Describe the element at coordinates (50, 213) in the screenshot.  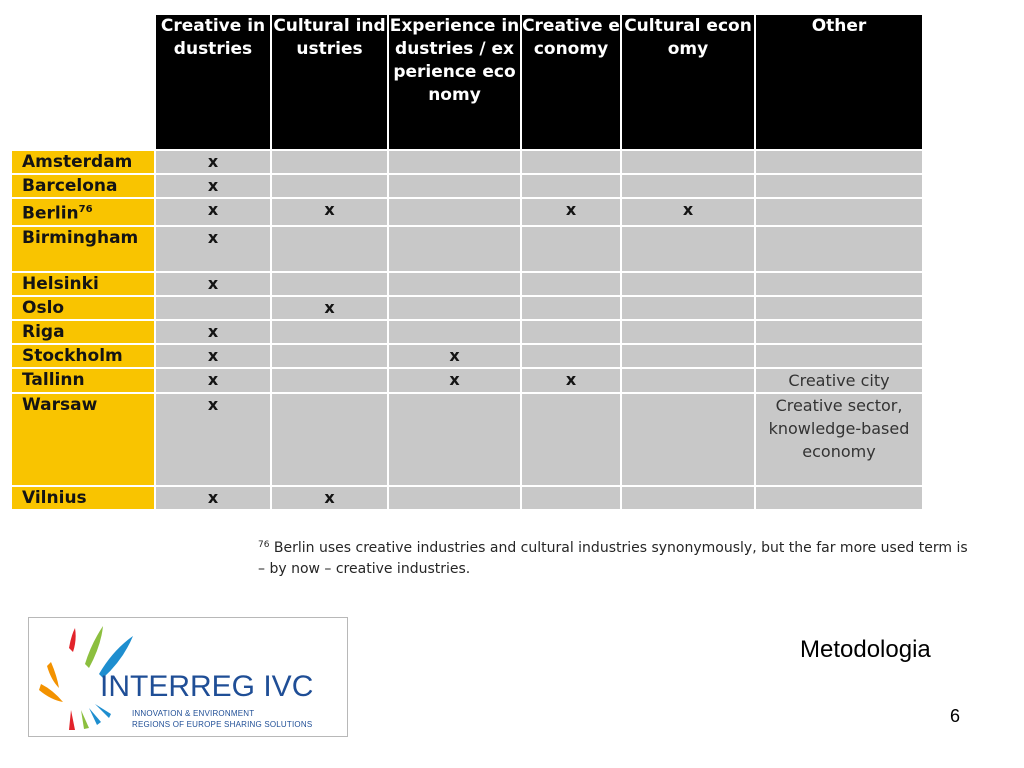
I see `city-label: Berlin` at that location.